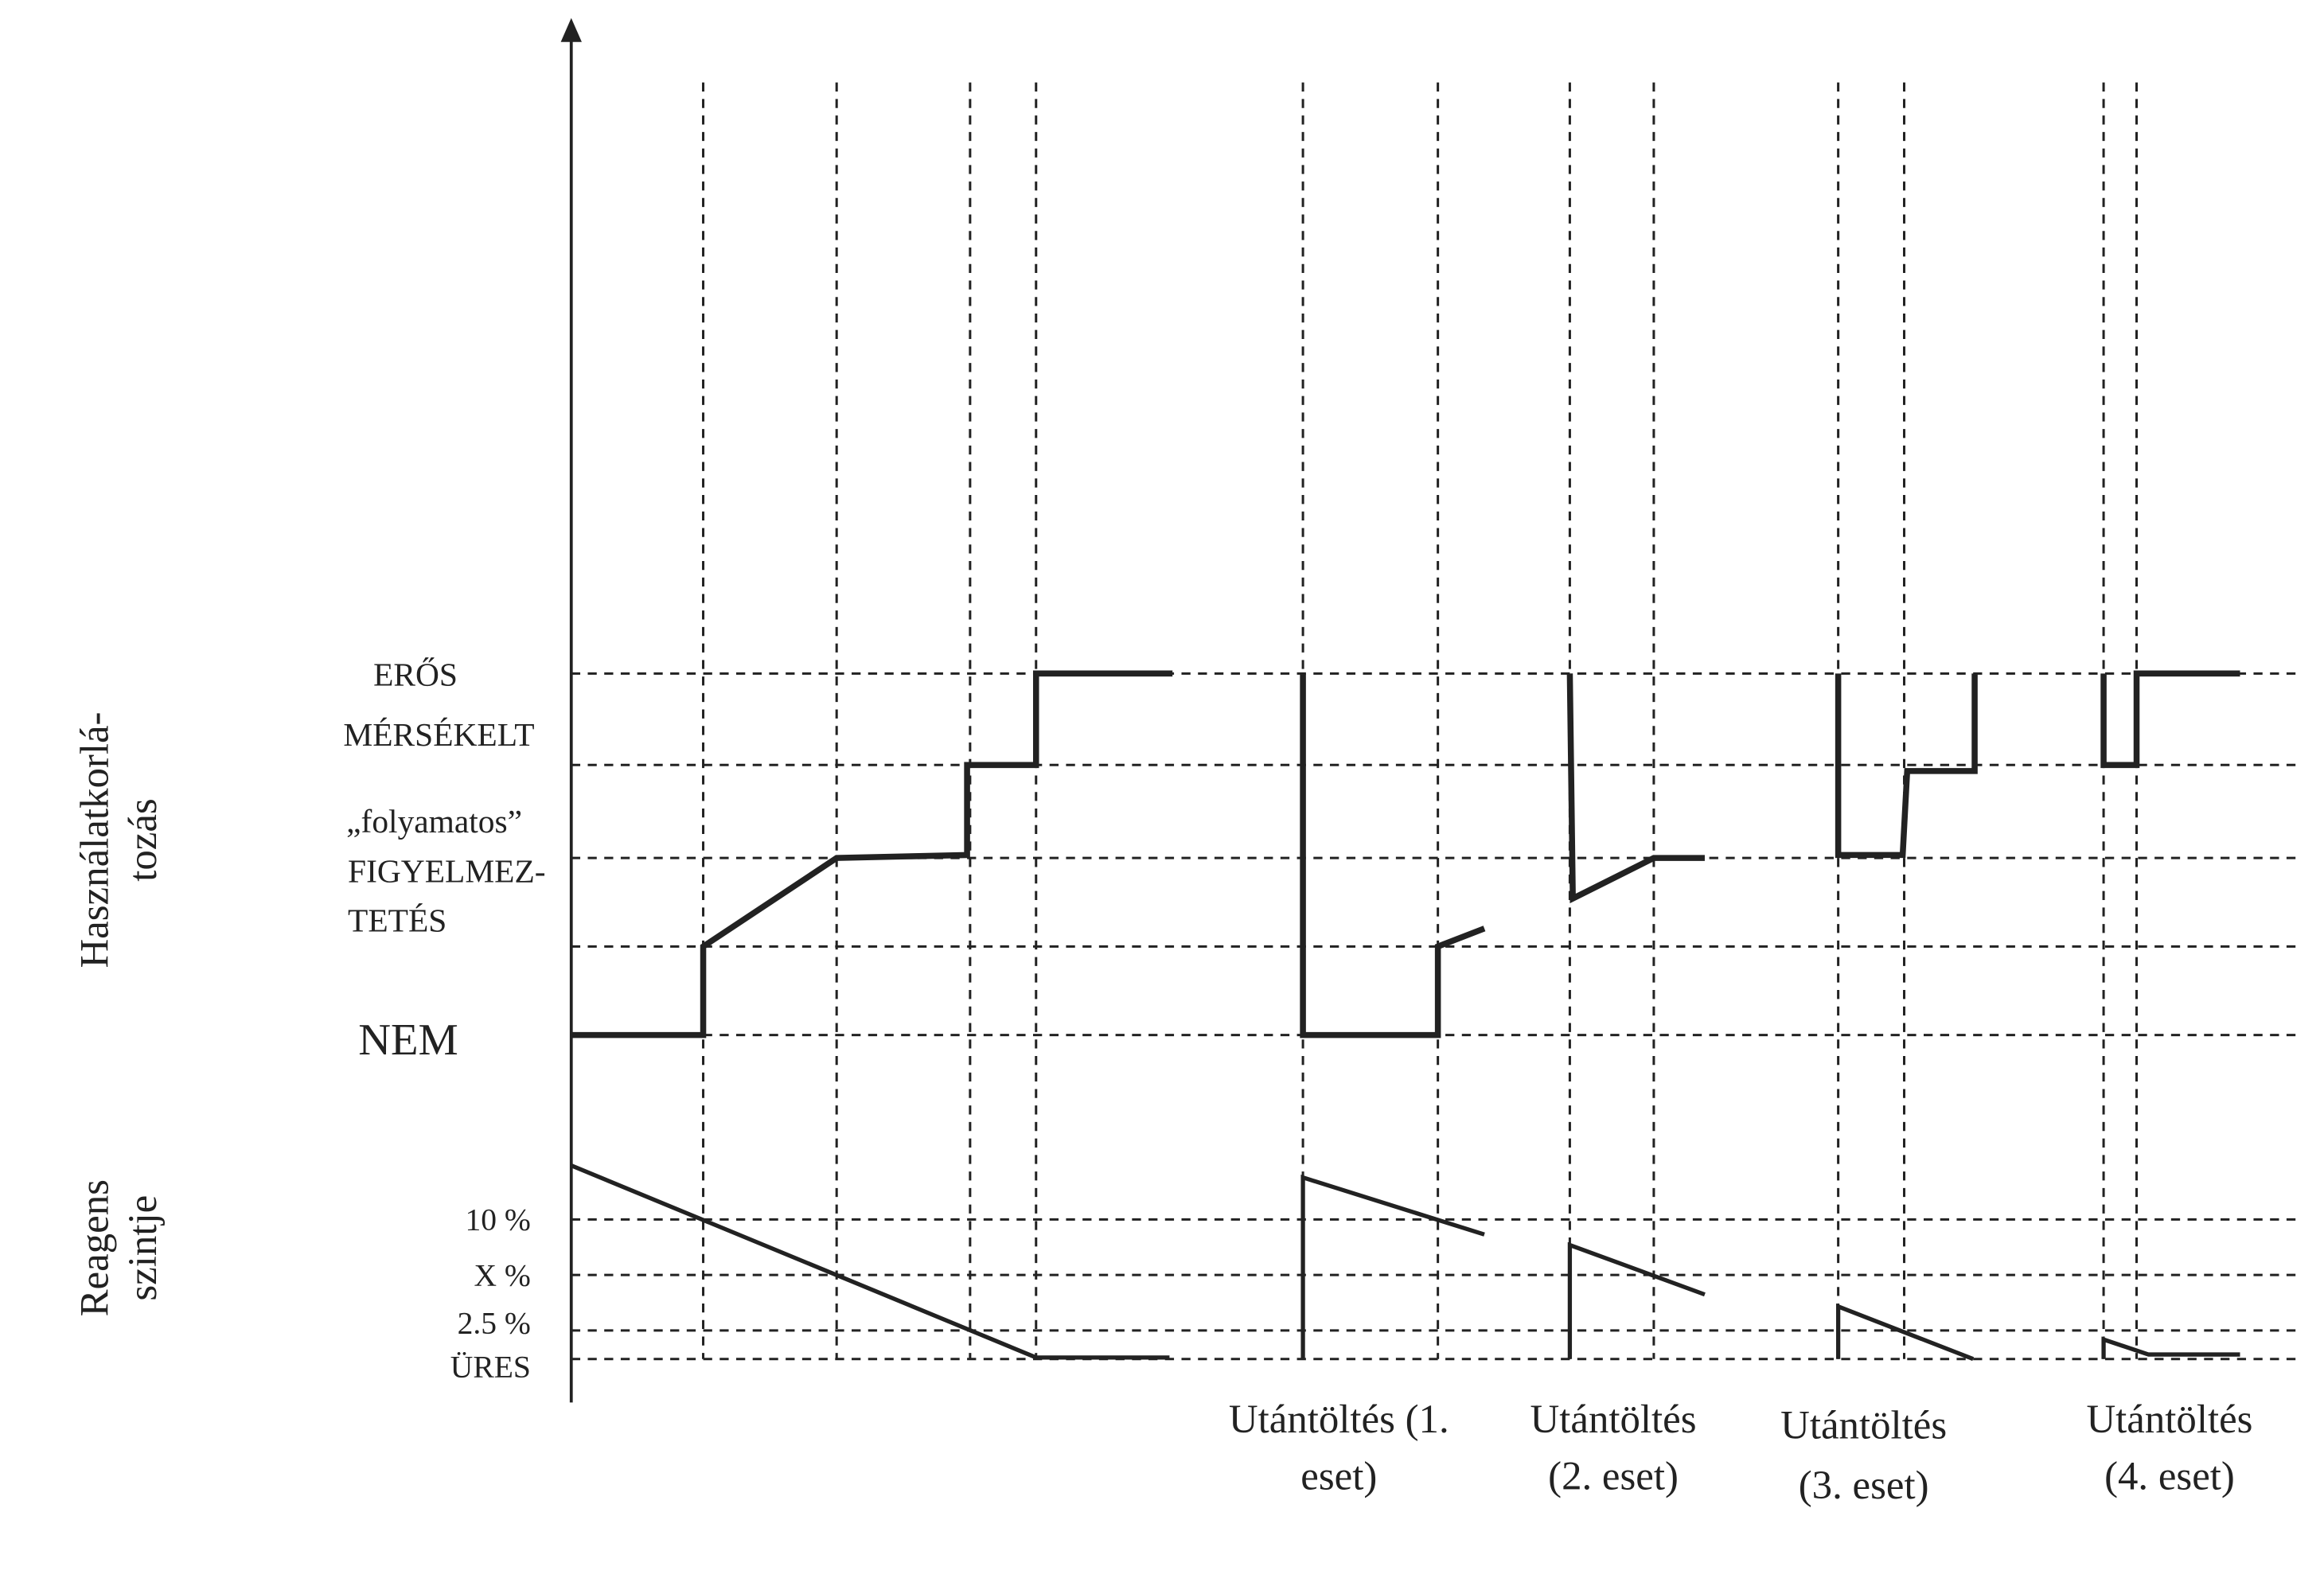 The width and height of the screenshot is (2324, 1590). Describe the element at coordinates (434, 821) in the screenshot. I see `level-label: „folyamatos”` at that location.